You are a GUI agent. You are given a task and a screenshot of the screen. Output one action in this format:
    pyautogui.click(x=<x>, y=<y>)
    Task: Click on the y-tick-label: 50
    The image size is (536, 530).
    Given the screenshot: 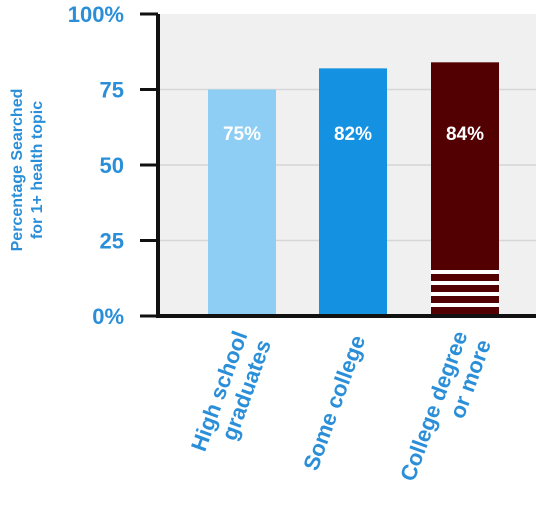 What is the action you would take?
    pyautogui.click(x=112, y=165)
    